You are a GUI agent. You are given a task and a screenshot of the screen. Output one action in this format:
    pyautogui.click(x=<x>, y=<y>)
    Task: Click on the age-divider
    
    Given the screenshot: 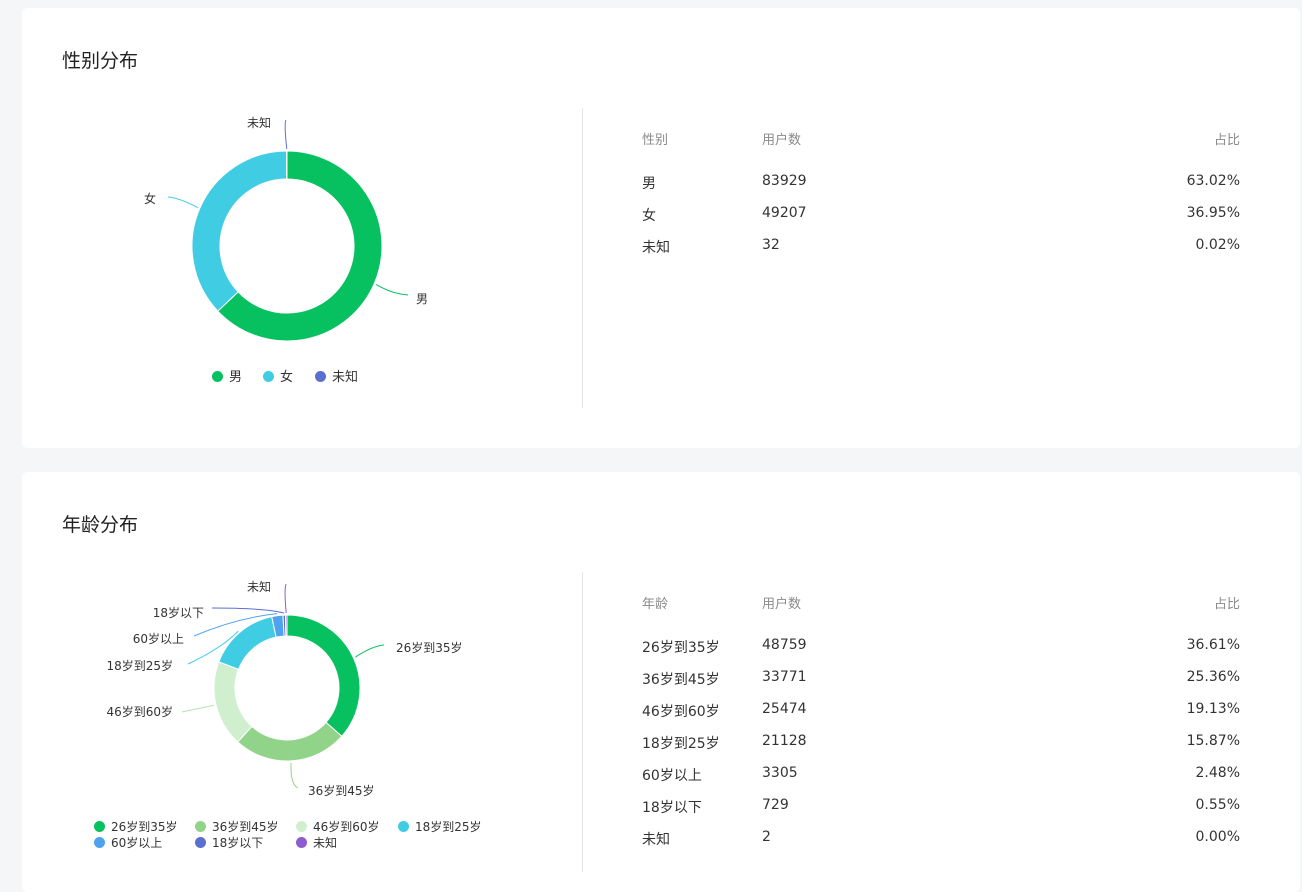 What is the action you would take?
    pyautogui.click(x=582, y=722)
    